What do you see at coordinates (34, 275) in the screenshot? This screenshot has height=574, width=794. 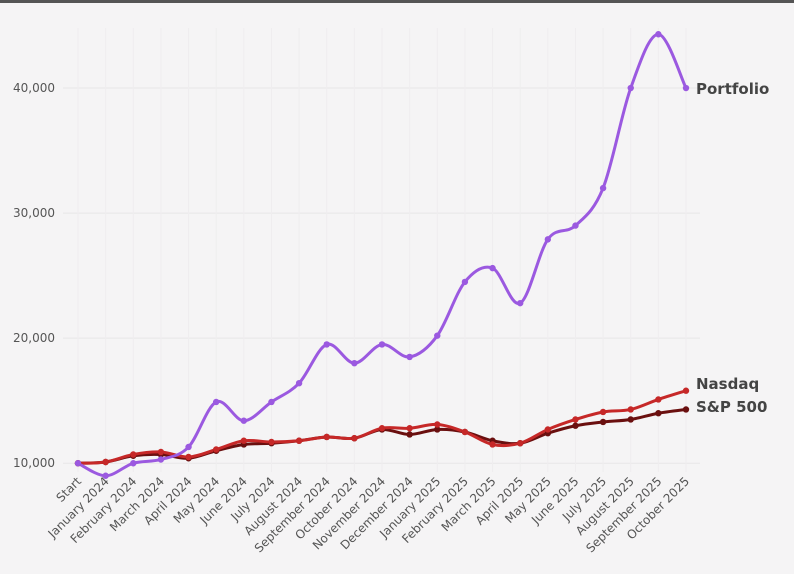 I see `y-axis: 10,000 20,000 30,000 40,000` at bounding box center [34, 275].